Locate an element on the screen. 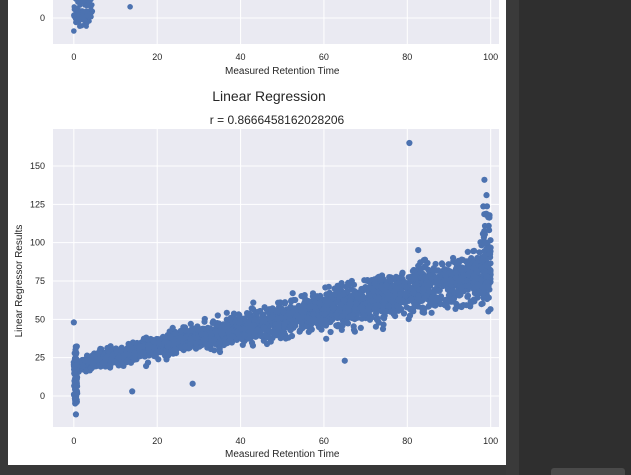 The image size is (631, 475). y-tick-label: 125 is located at coordinates (37, 204).